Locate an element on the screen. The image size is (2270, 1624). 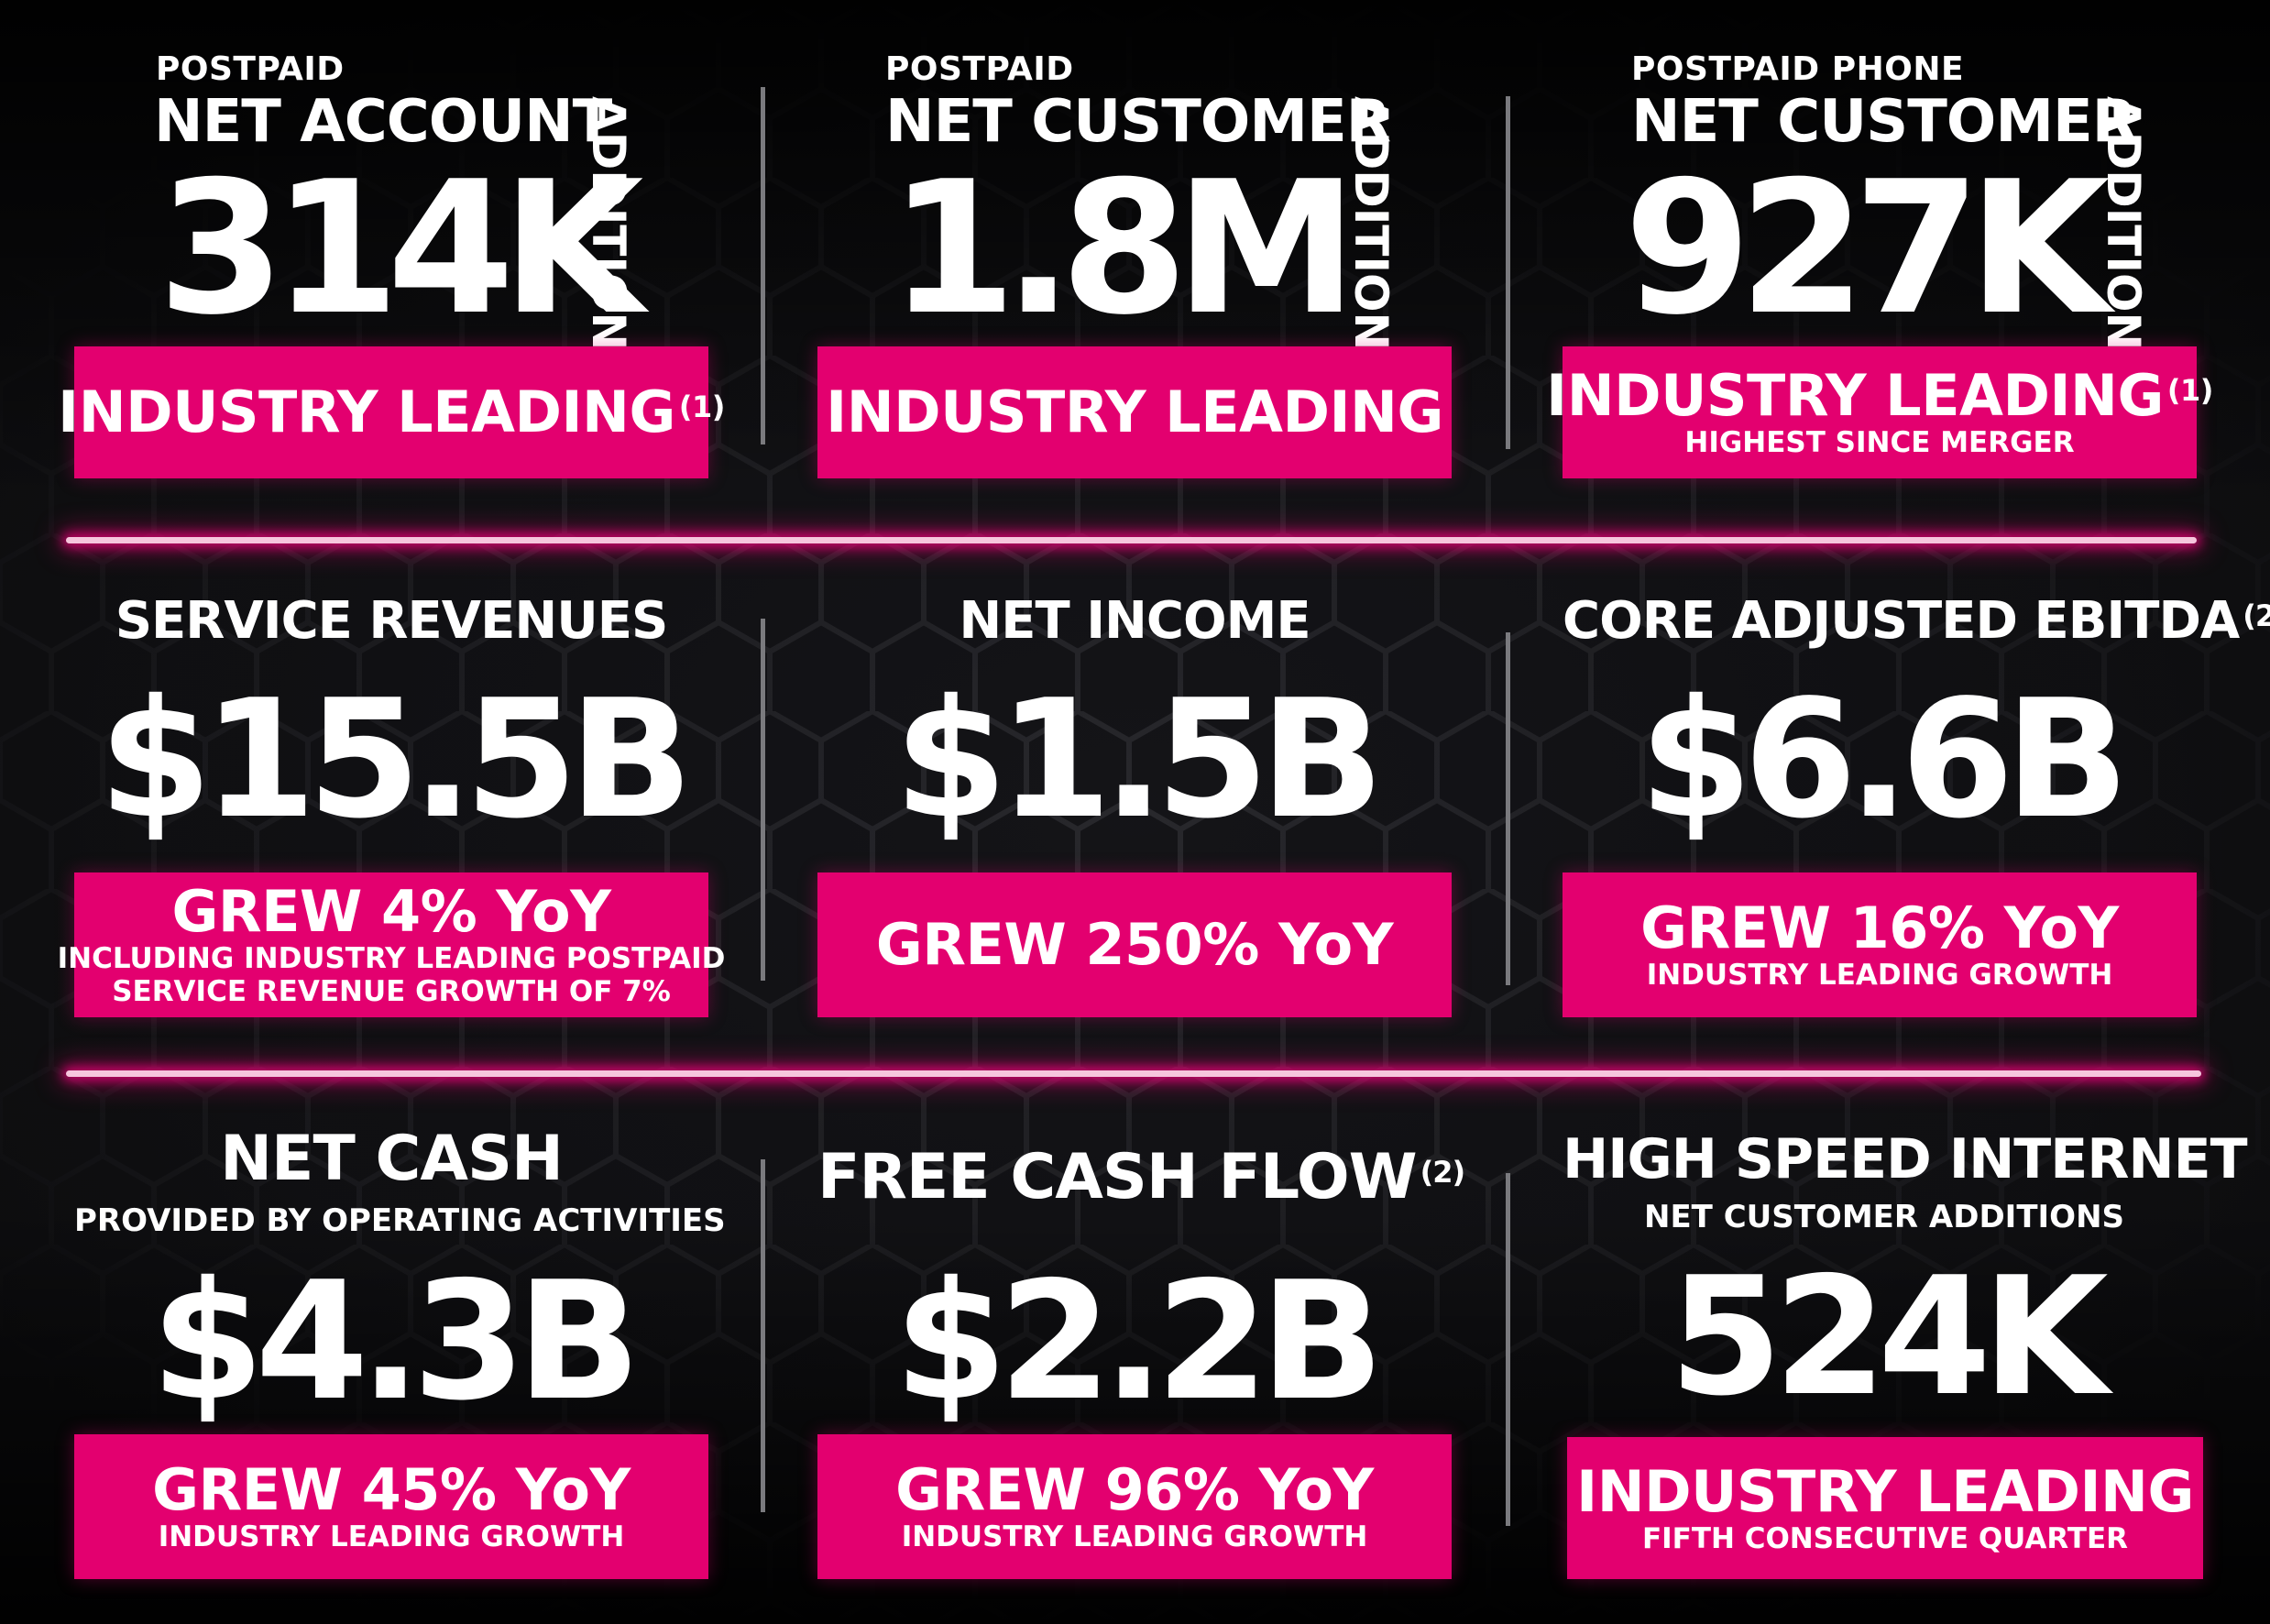
highlight-text: GREW 4% YoY is located at coordinates (391, 911).